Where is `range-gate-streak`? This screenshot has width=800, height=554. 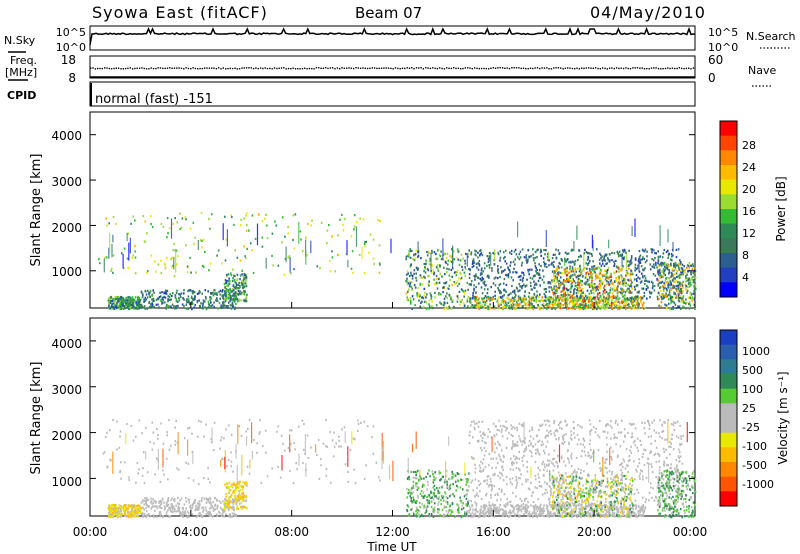
range-gate-streak is located at coordinates (673, 246).